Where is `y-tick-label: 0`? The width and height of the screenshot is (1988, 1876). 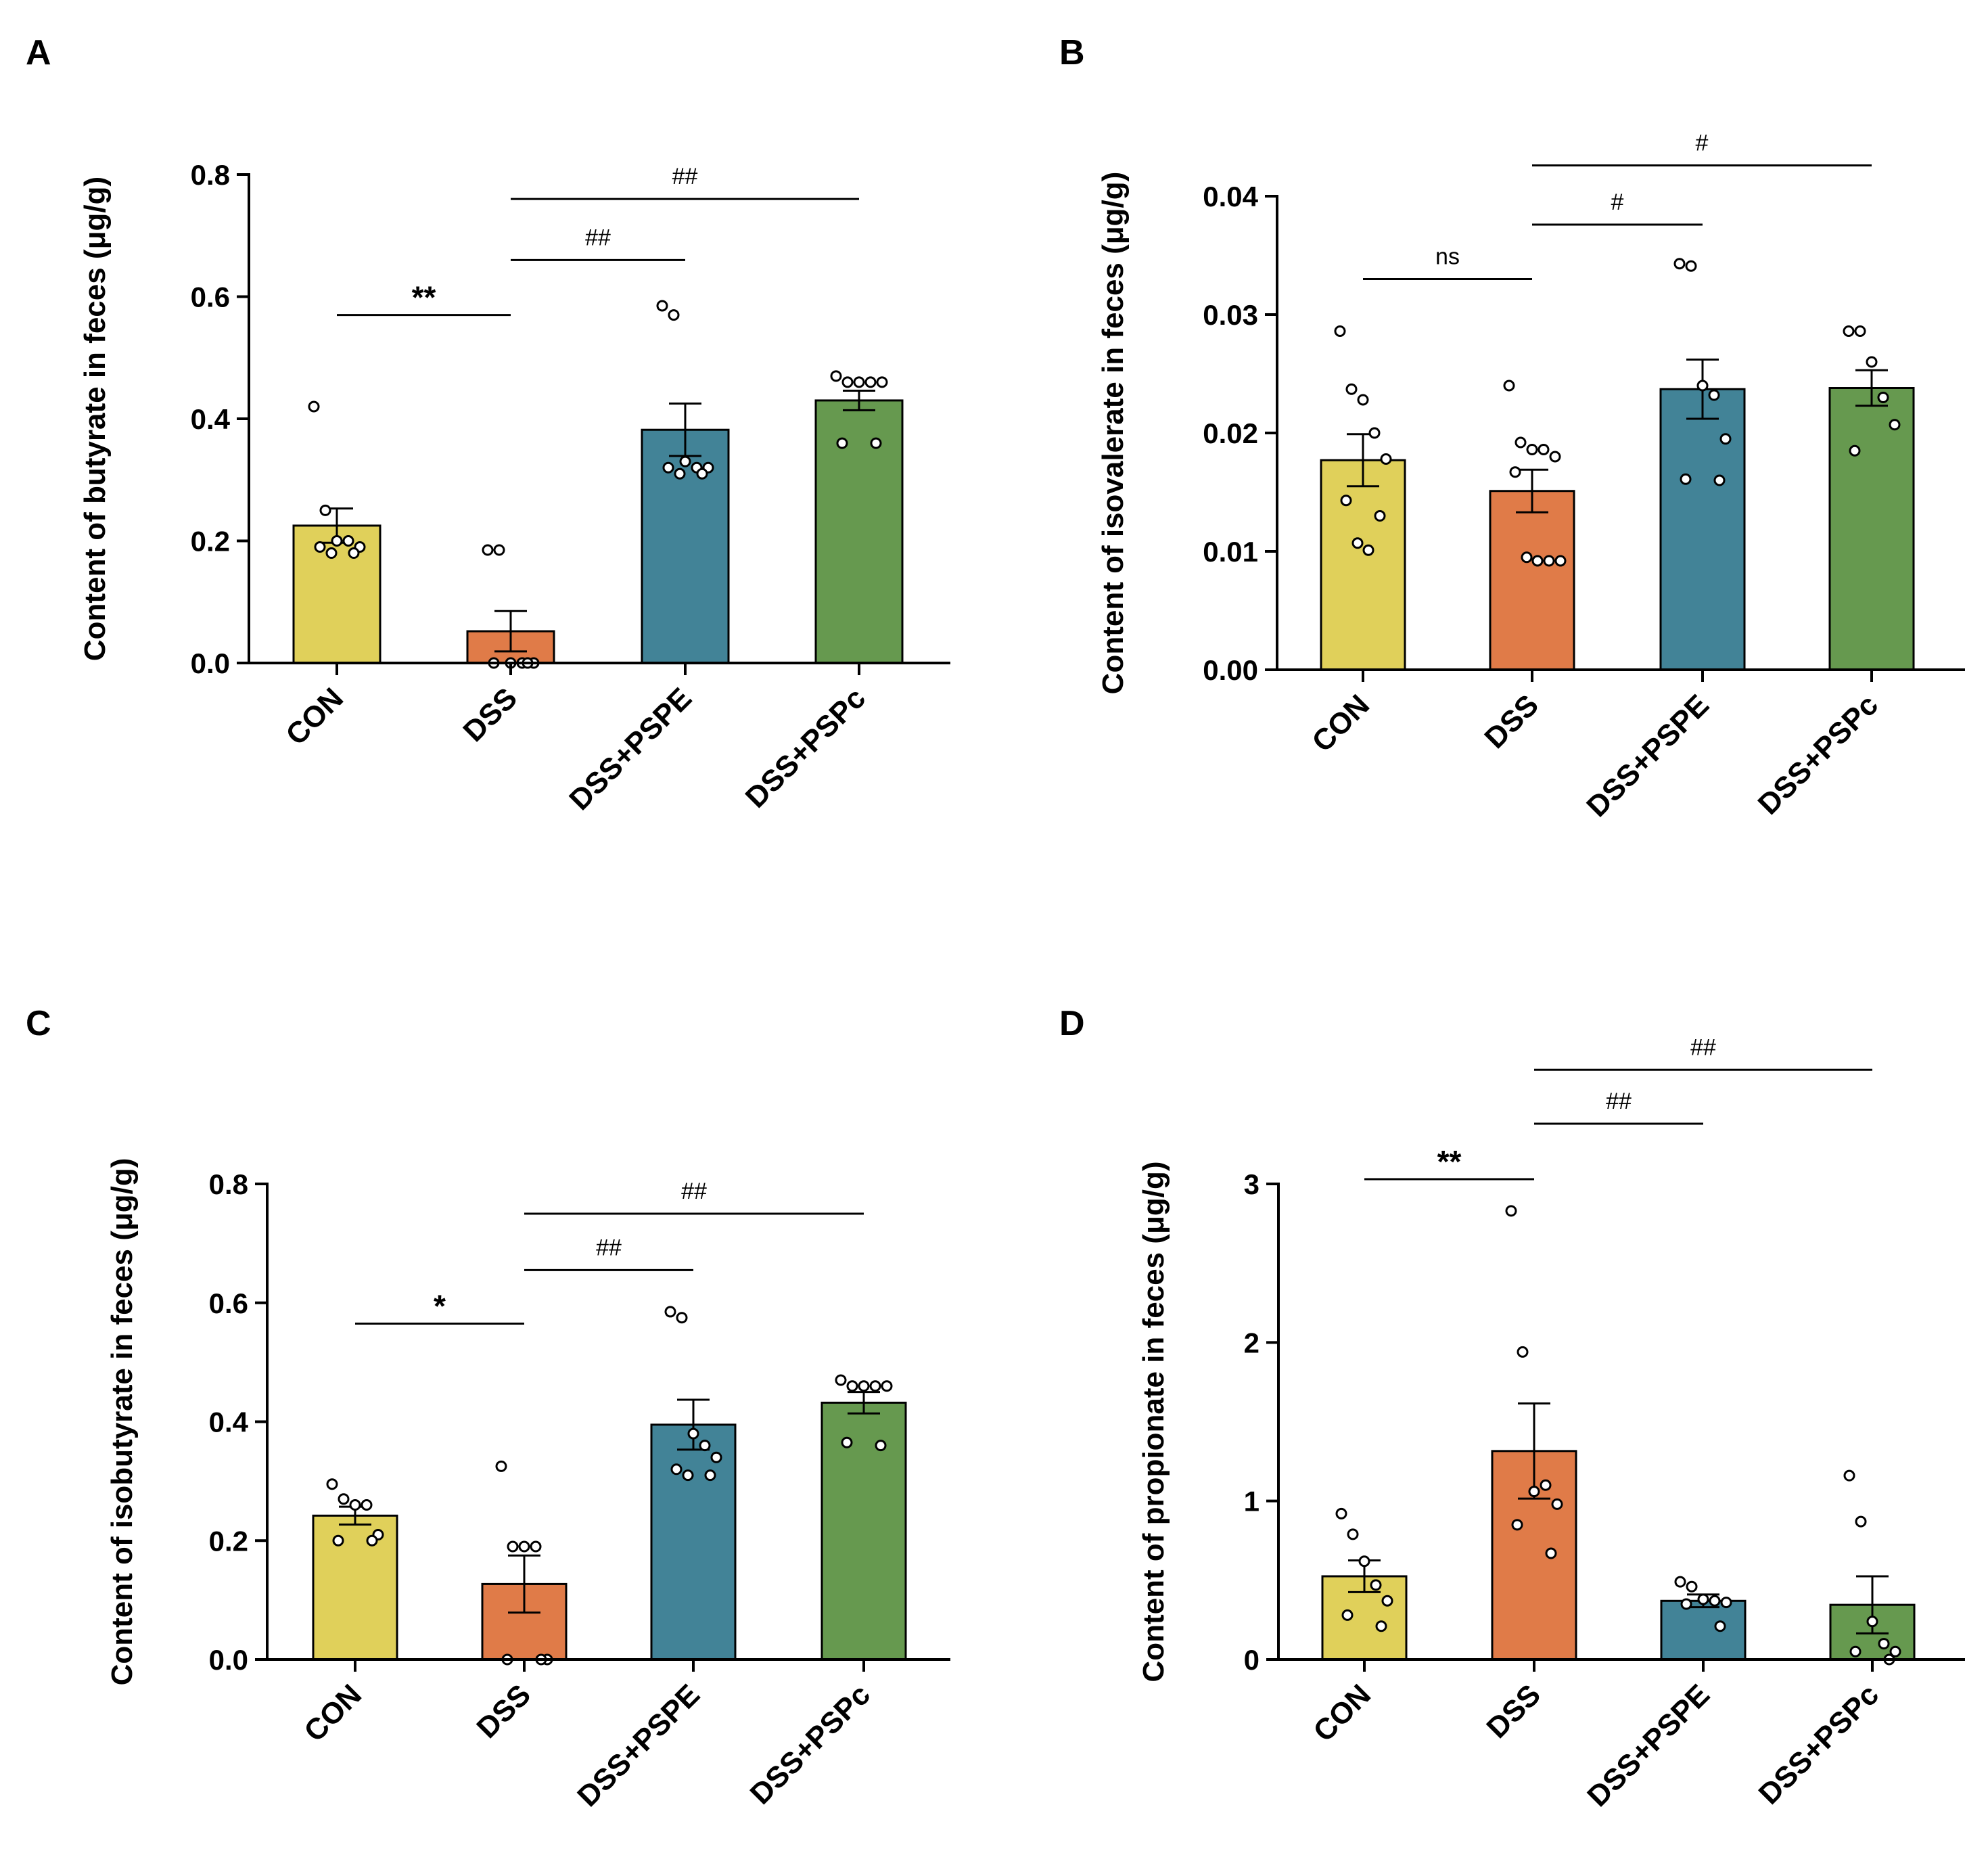
y-tick-label: 0 is located at coordinates (1251, 1660).